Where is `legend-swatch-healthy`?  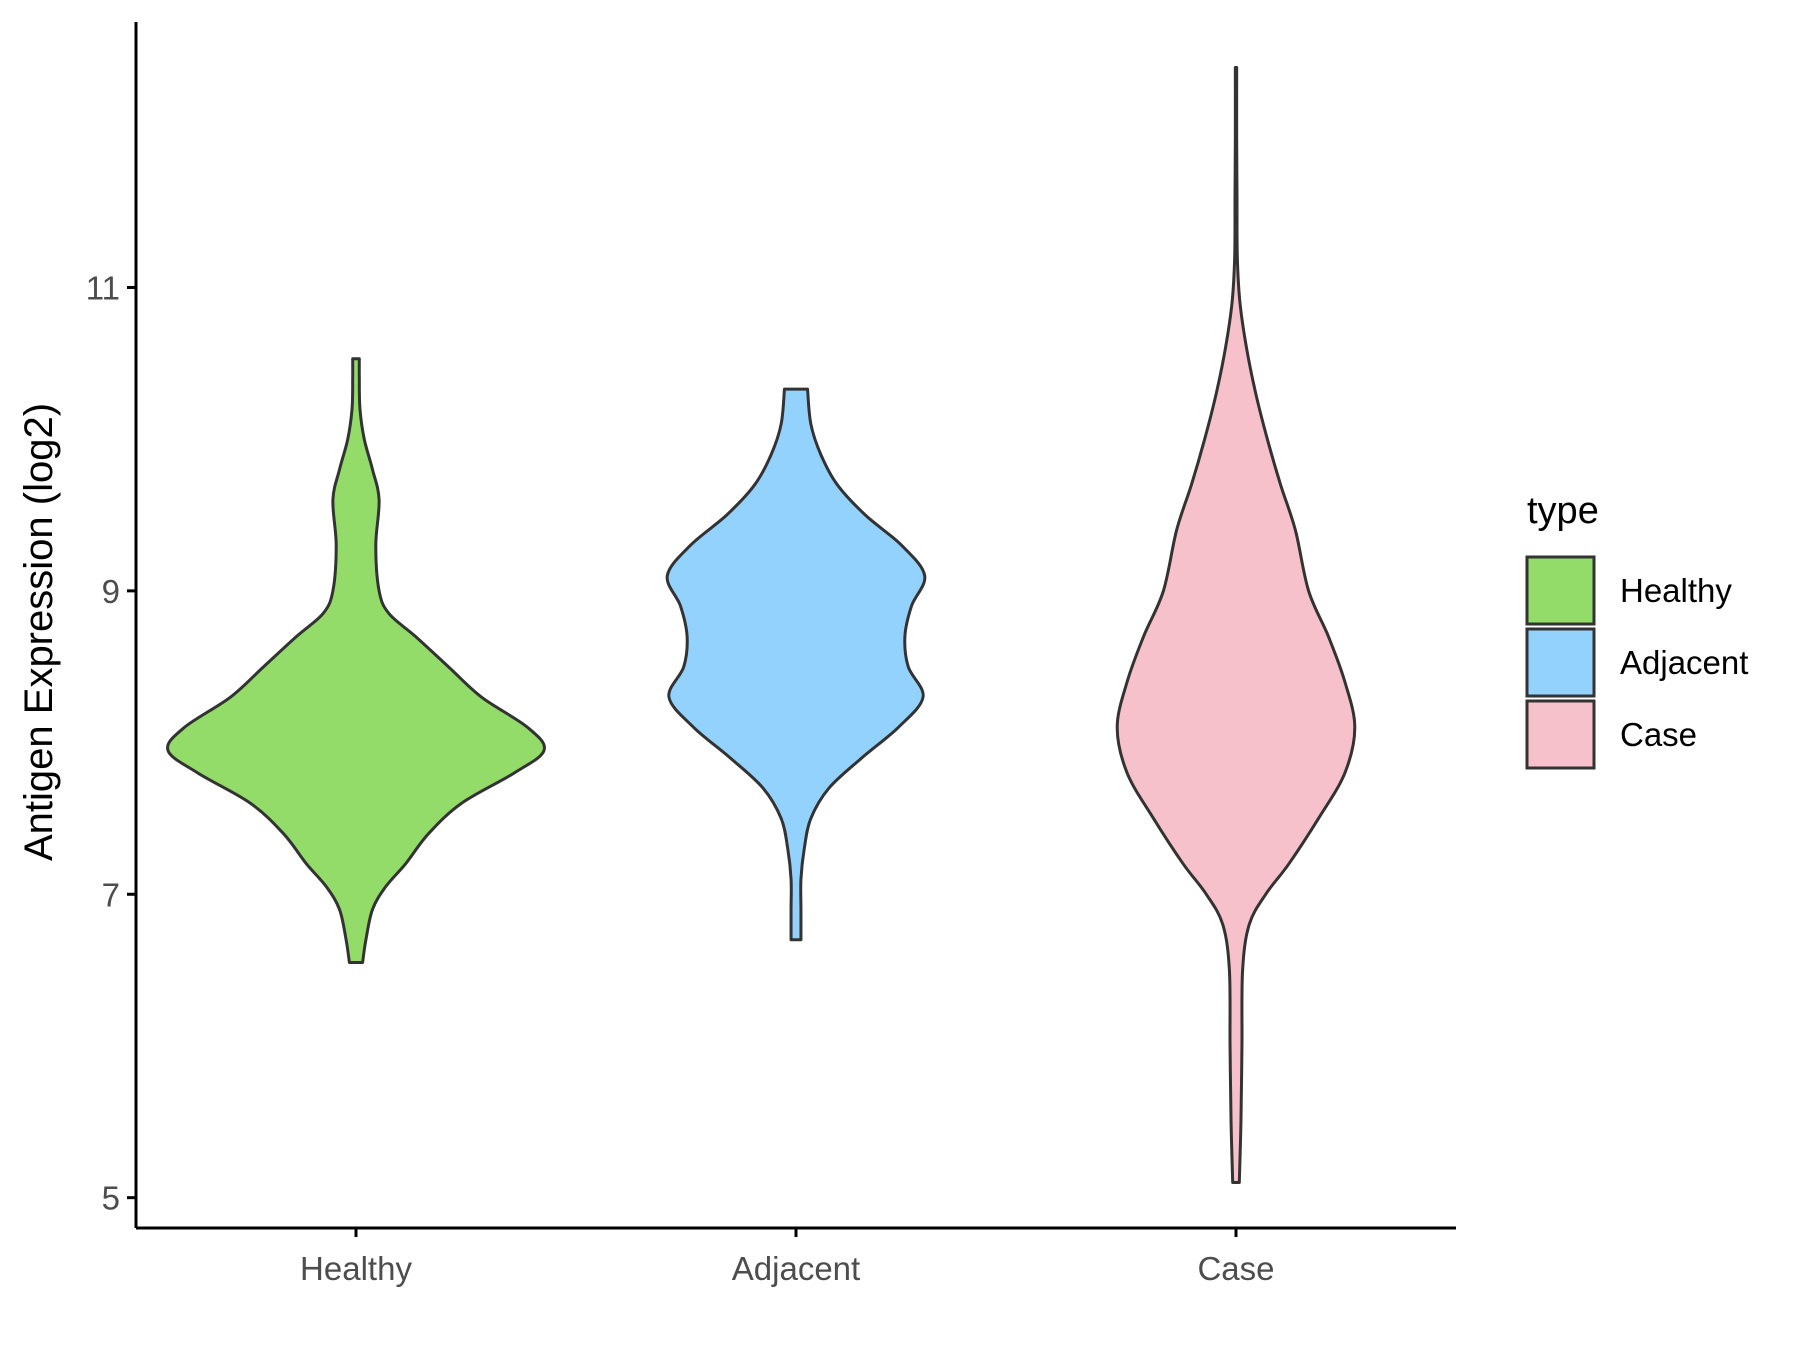
legend-swatch-healthy is located at coordinates (1560, 590).